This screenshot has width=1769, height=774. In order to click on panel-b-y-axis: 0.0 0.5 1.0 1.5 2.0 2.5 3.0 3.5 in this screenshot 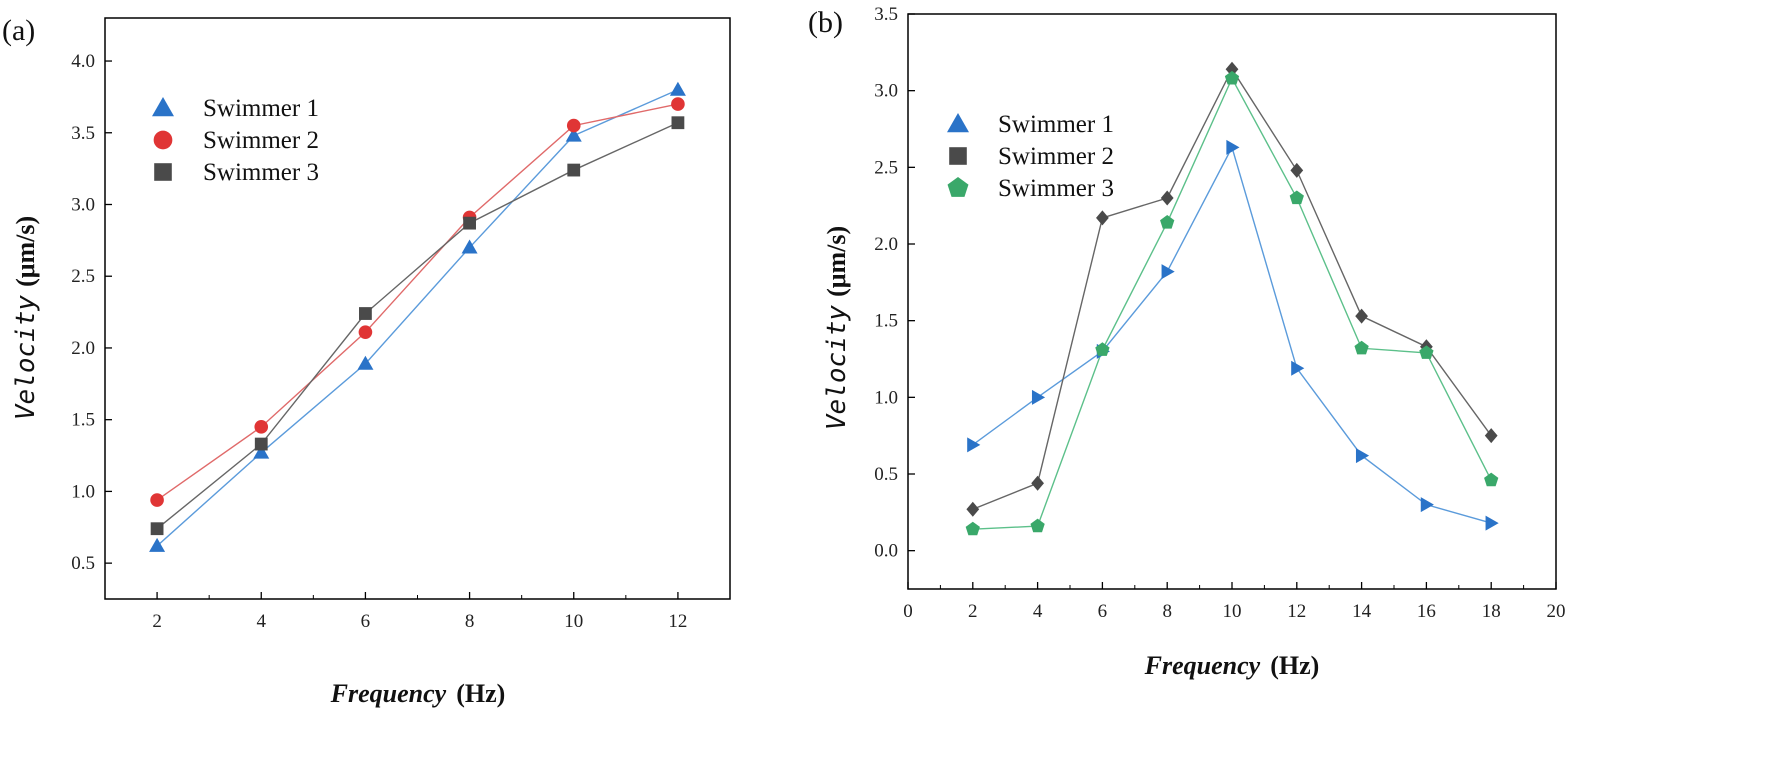, I will do `click(894, 283)`.